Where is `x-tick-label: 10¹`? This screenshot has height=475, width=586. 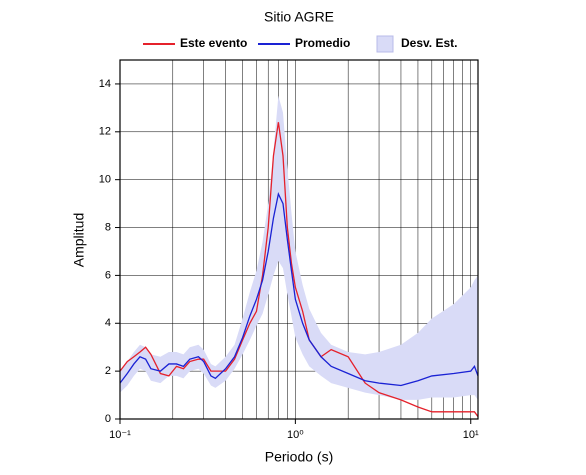
x-tick-label: 10¹ is located at coordinates (471, 435).